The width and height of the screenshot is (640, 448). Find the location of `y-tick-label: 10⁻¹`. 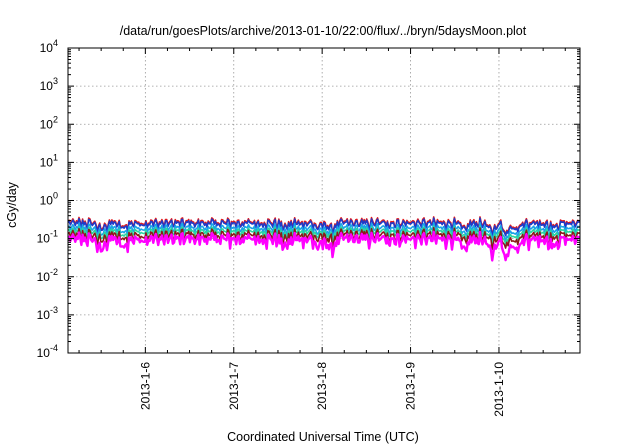

y-tick-label: 10⁻¹ is located at coordinates (47, 237).